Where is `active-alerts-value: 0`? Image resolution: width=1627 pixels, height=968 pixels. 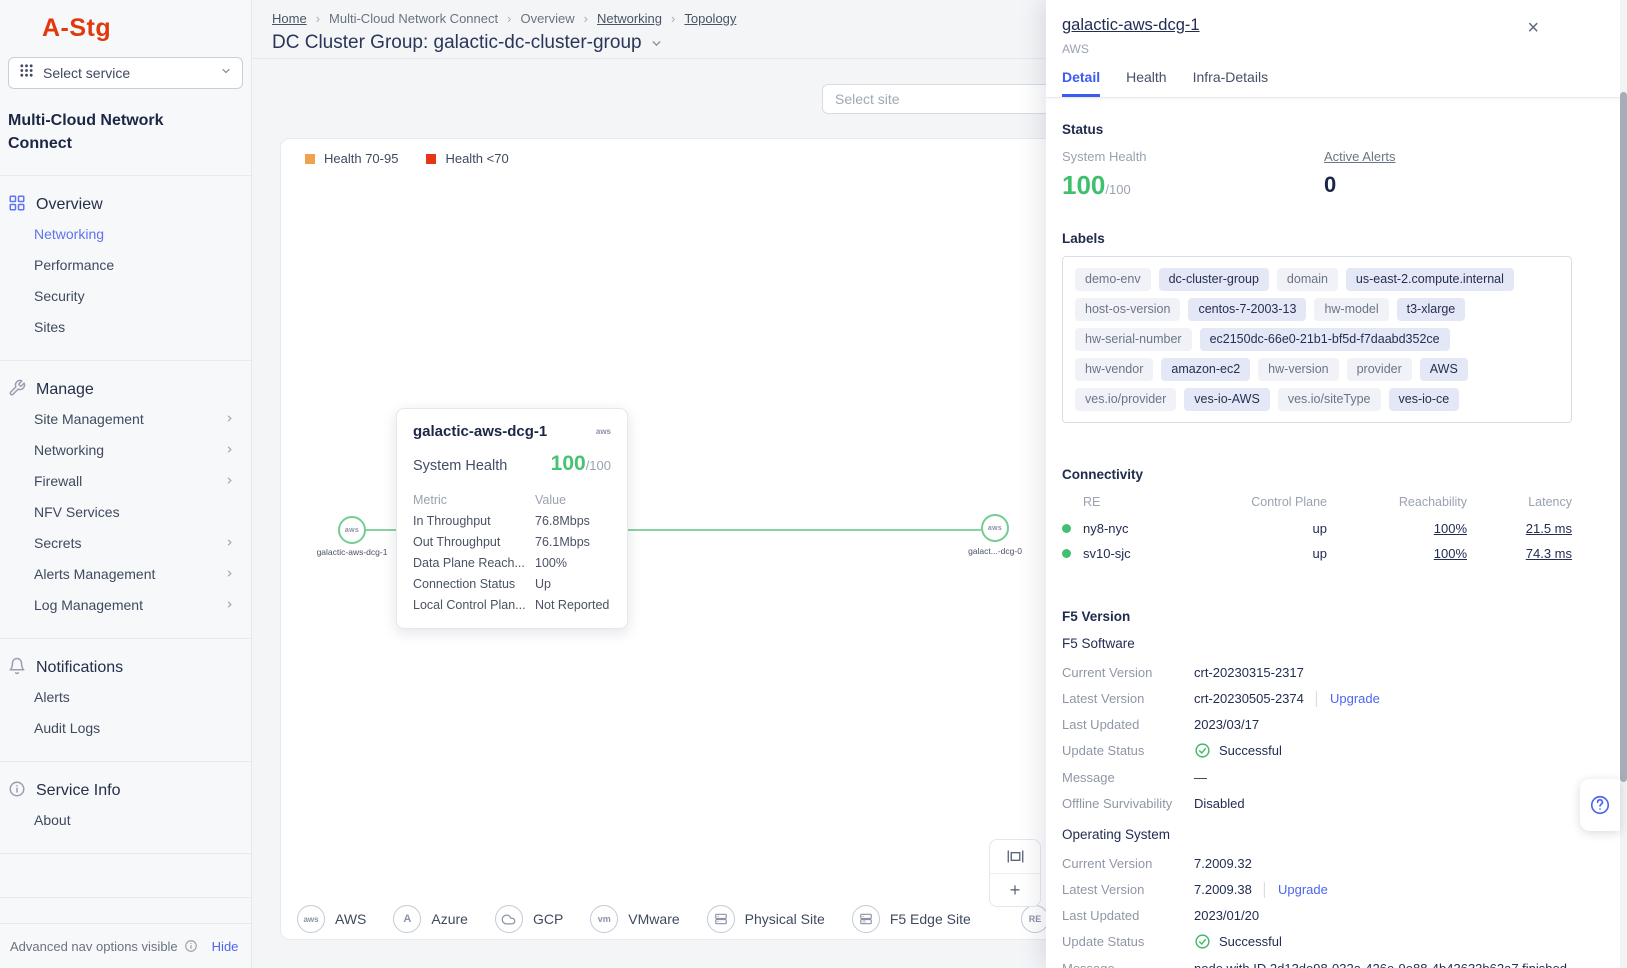 active-alerts-value: 0 is located at coordinates (1330, 184).